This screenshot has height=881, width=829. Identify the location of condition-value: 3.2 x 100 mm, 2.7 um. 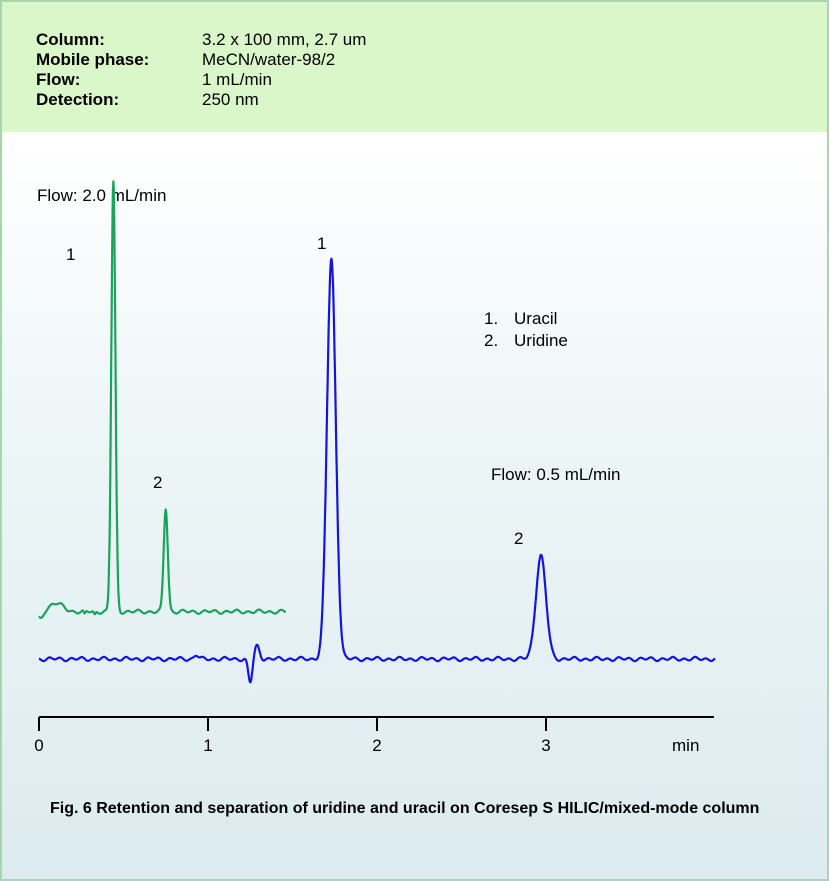
(284, 39).